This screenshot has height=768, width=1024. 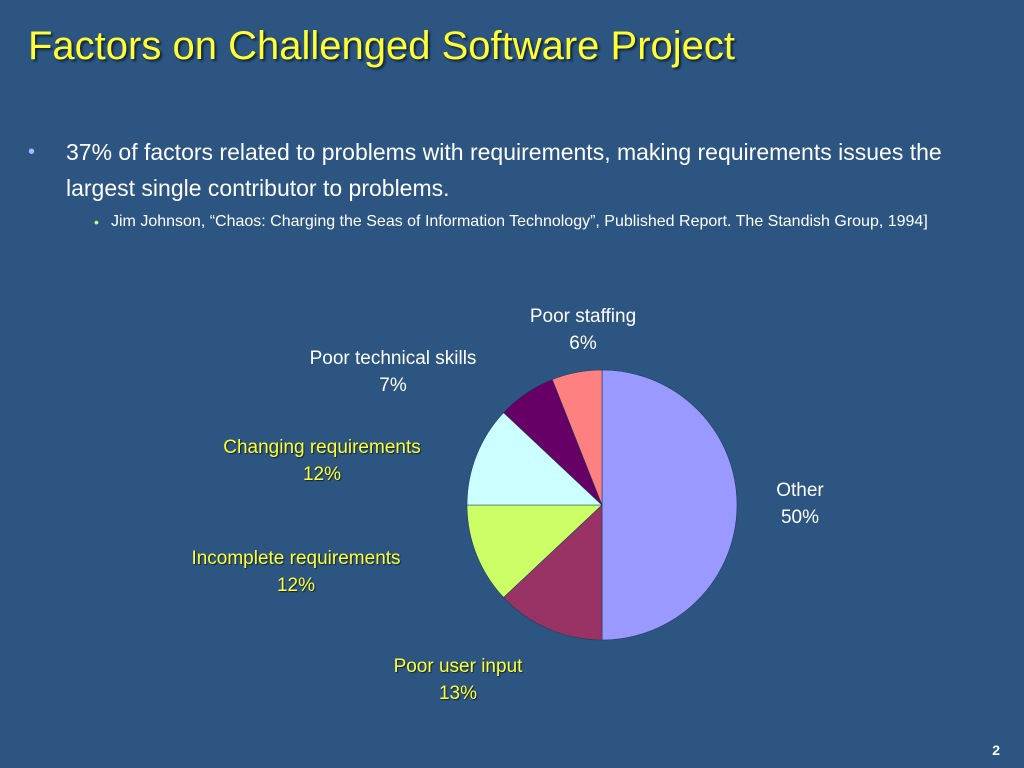 What do you see at coordinates (669, 505) in the screenshot?
I see `pie-slice-other` at bounding box center [669, 505].